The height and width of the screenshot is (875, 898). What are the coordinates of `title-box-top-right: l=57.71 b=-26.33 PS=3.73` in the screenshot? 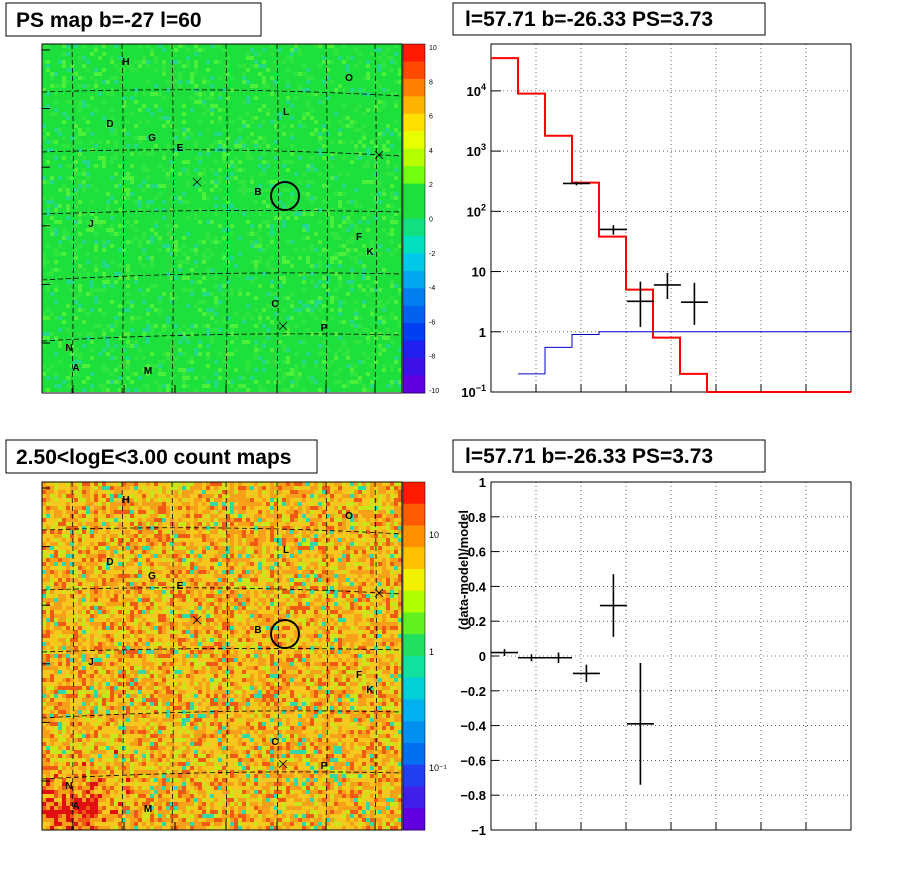 It's located at (609, 19).